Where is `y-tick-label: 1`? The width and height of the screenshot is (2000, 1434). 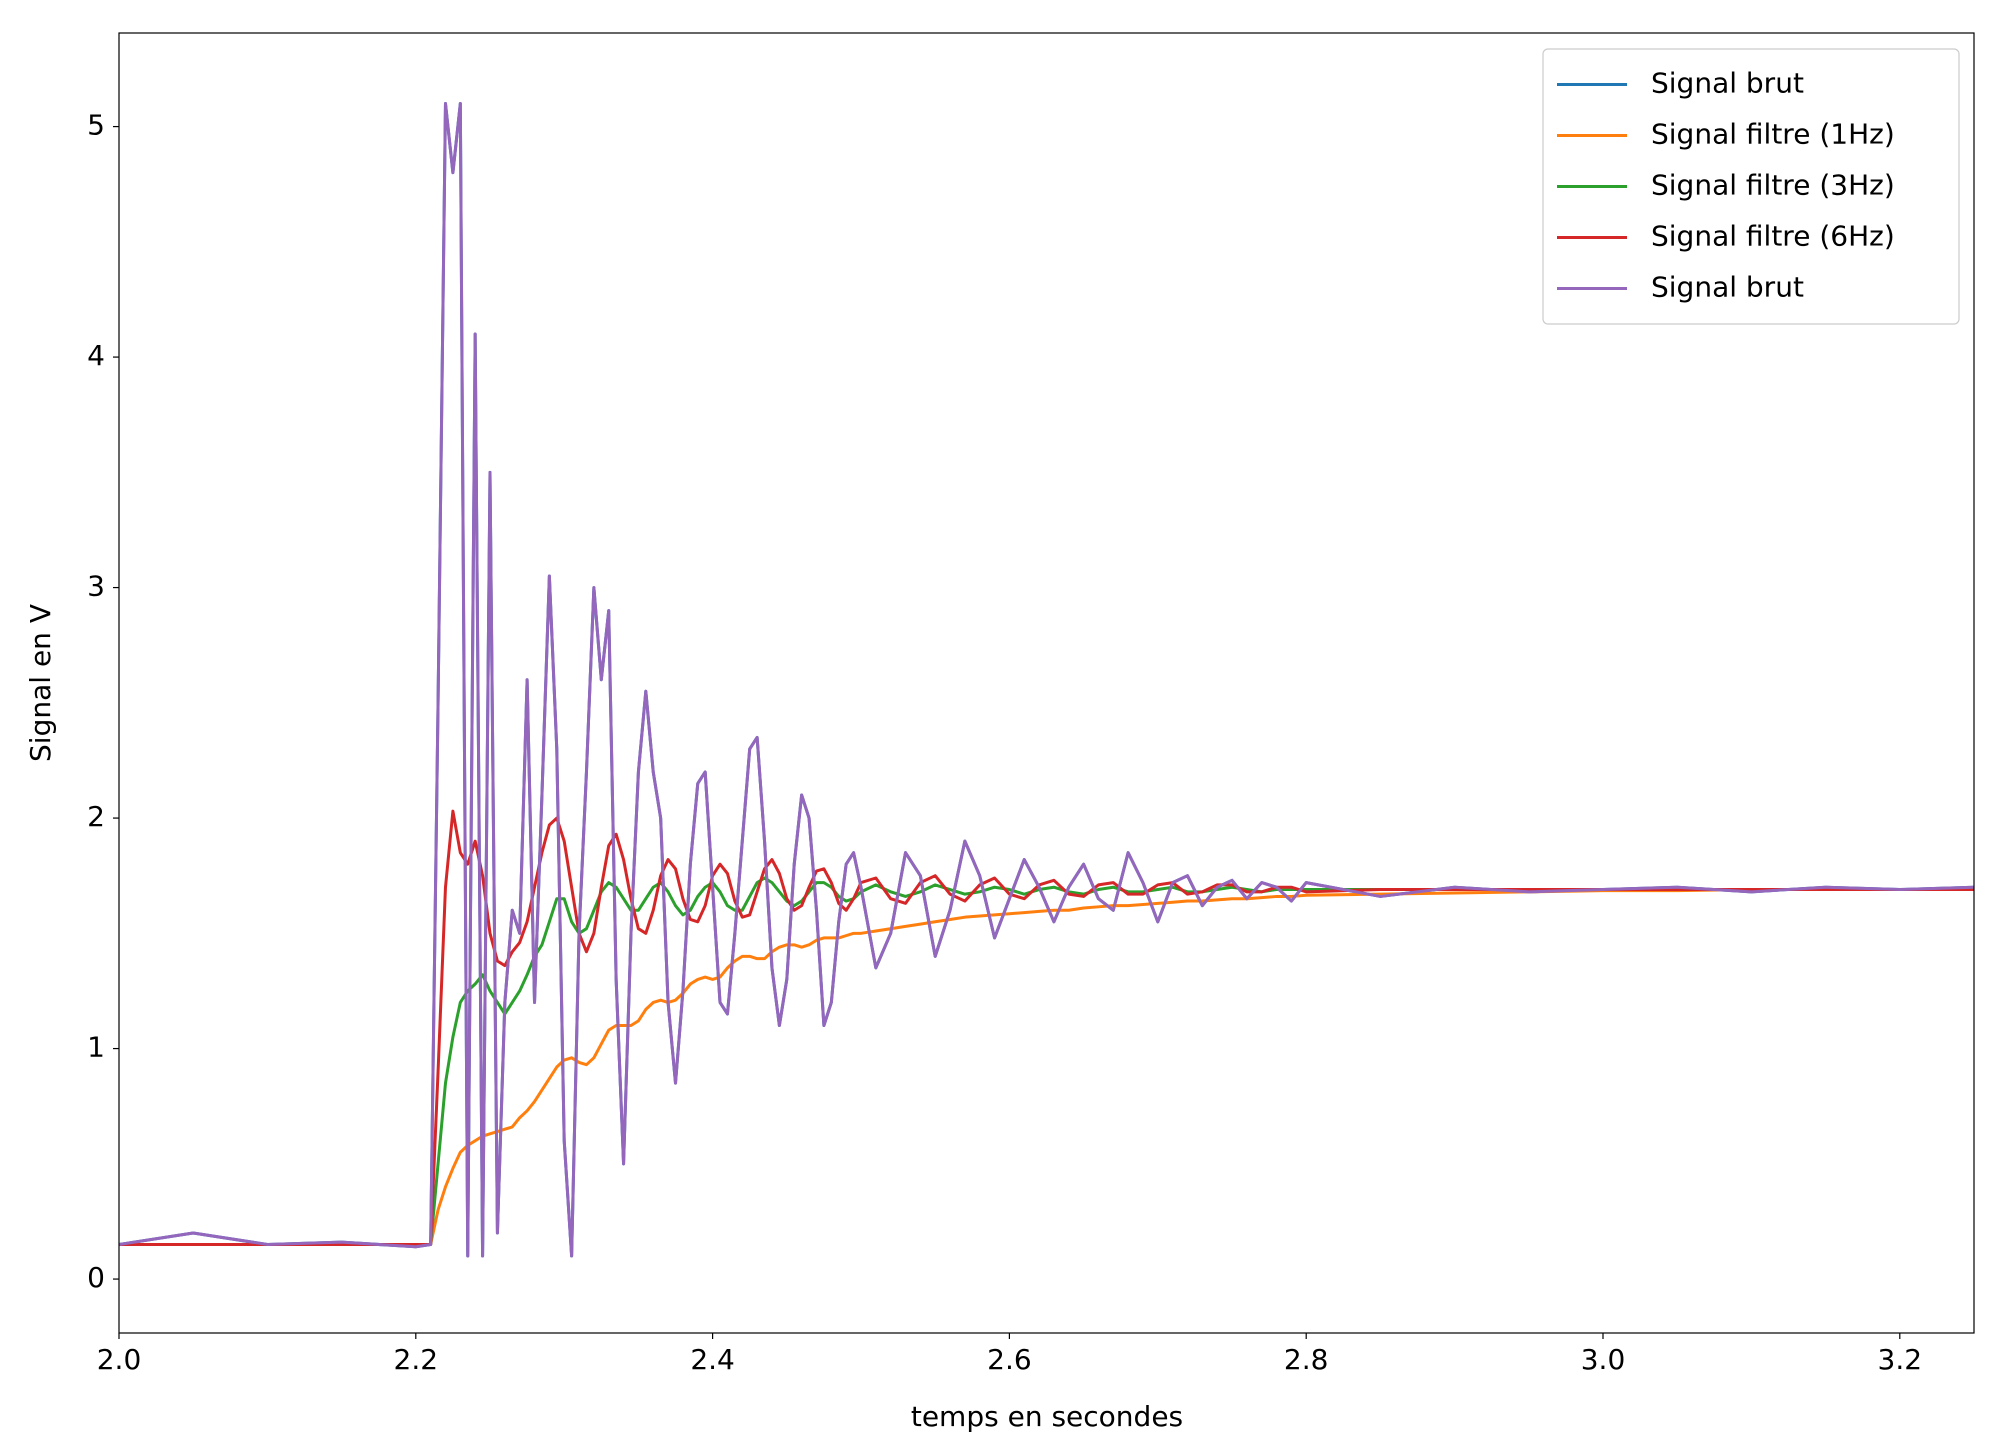 y-tick-label: 1 is located at coordinates (96, 1047).